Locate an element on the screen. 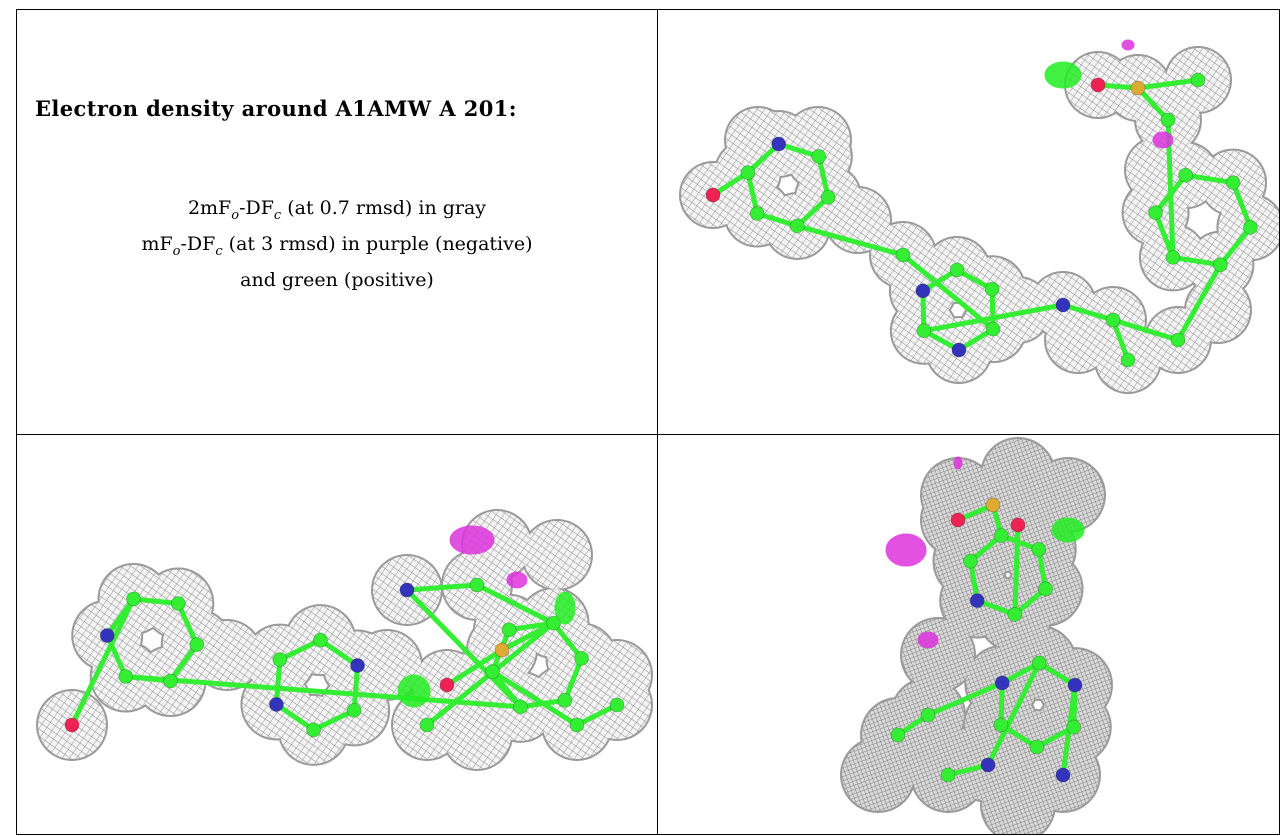 The height and width of the screenshot is (836, 1283). figure-title: Electron density around A1AMW A 201: is located at coordinates (276, 108).